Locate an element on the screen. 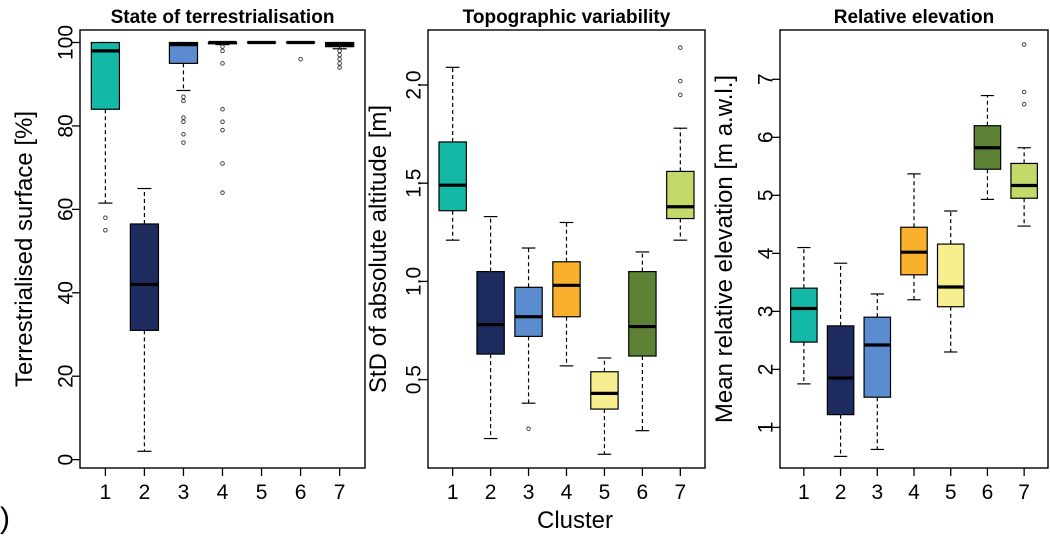 Image resolution: width=1050 pixels, height=536 pixels. panel-title: Topographic variability is located at coordinates (567, 17).